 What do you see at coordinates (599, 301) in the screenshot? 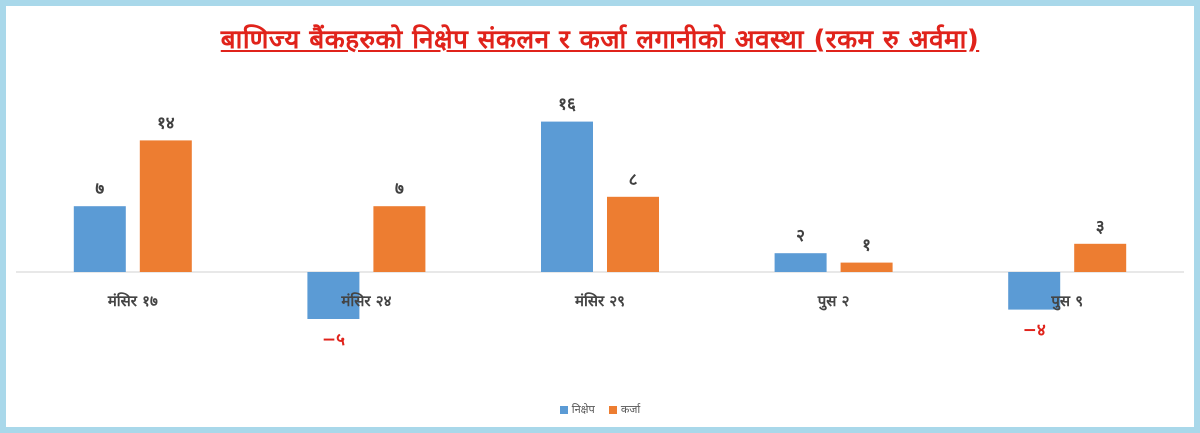
I see `category-label-2: मंसिर २९` at bounding box center [599, 301].